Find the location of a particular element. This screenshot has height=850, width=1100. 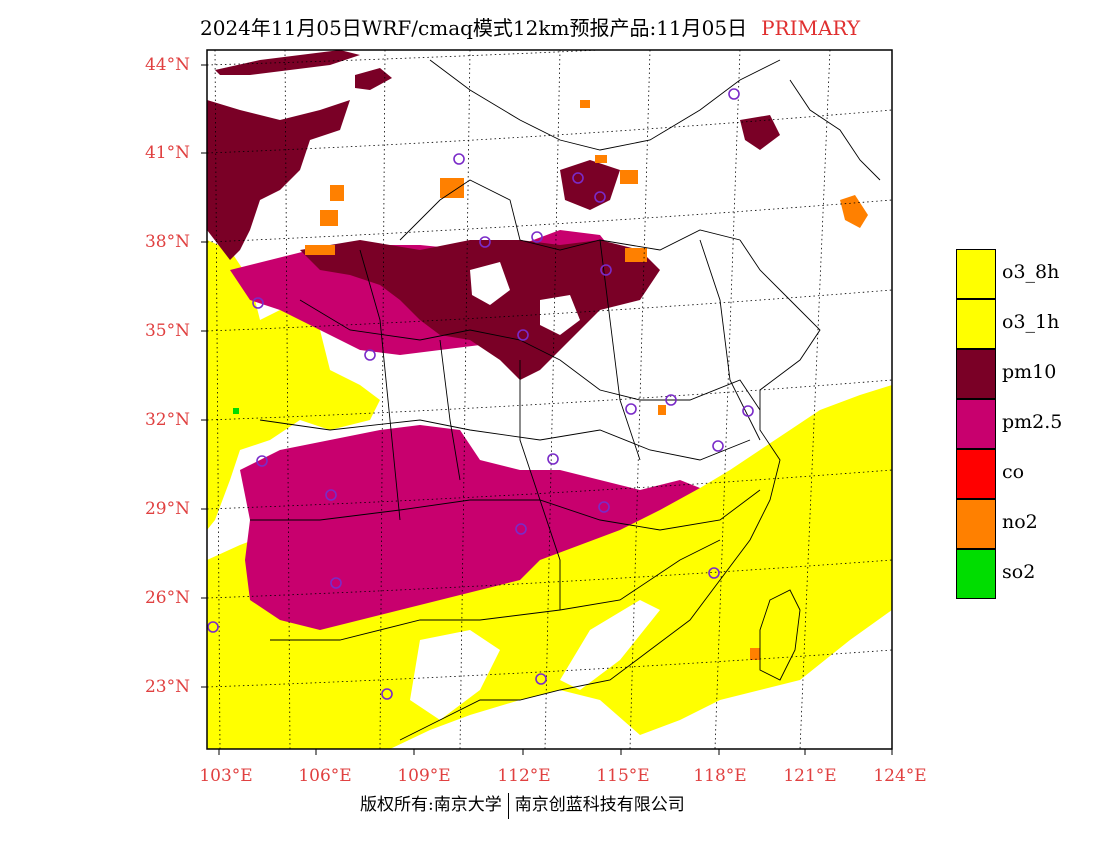

copyright-company: 南京创蓝科技有限公司 is located at coordinates (599, 805).